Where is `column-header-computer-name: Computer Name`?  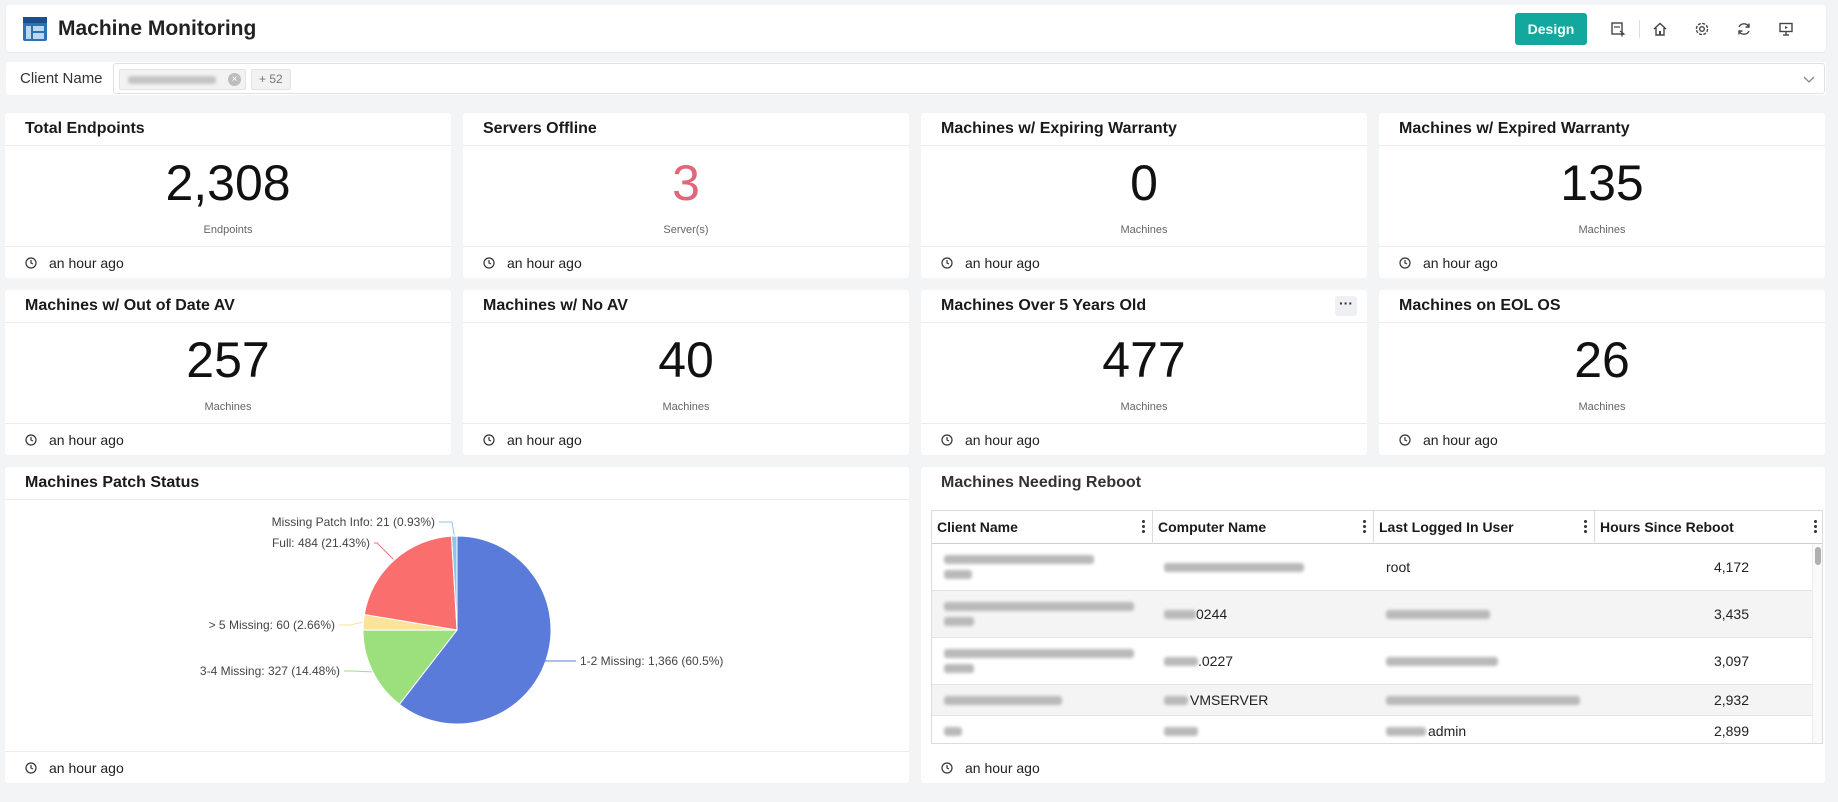
column-header-computer-name: Computer Name is located at coordinates (1263, 527).